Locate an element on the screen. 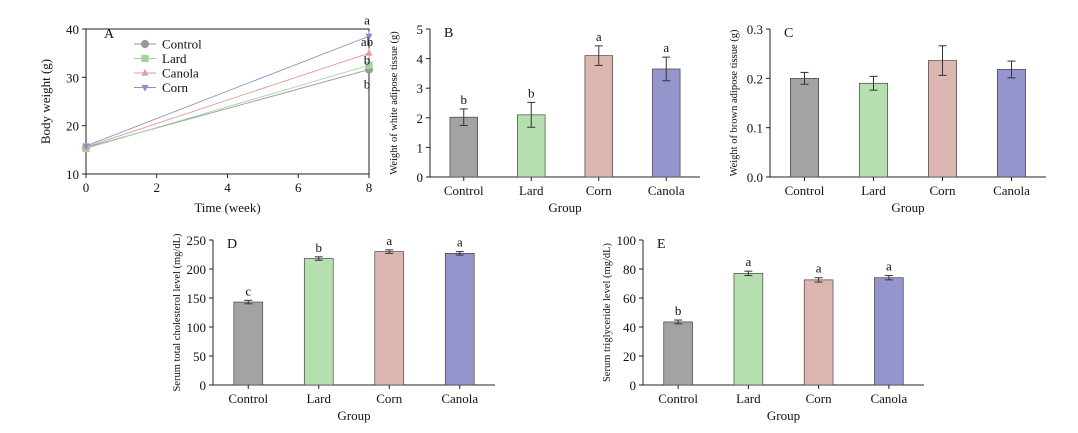  y-axis-label: Weight of white adipose tissue (g) is located at coordinates (394, 103).